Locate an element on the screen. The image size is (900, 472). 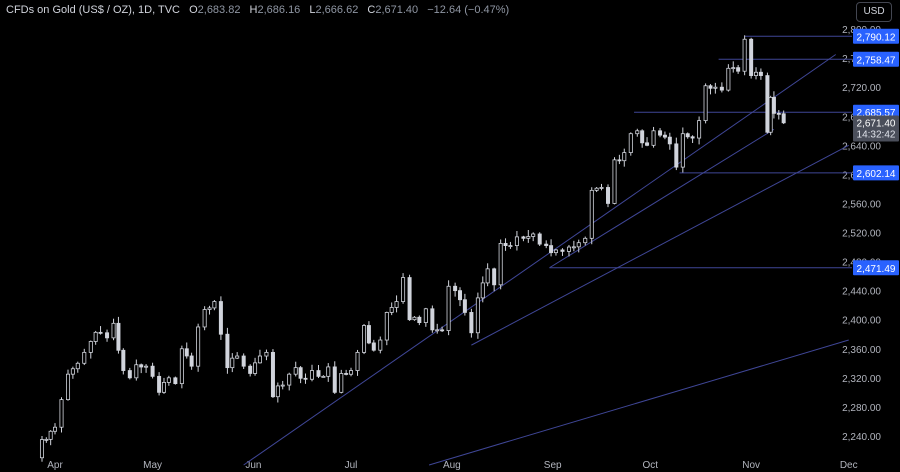
open-value: 2,683.82 is located at coordinates (219, 10).